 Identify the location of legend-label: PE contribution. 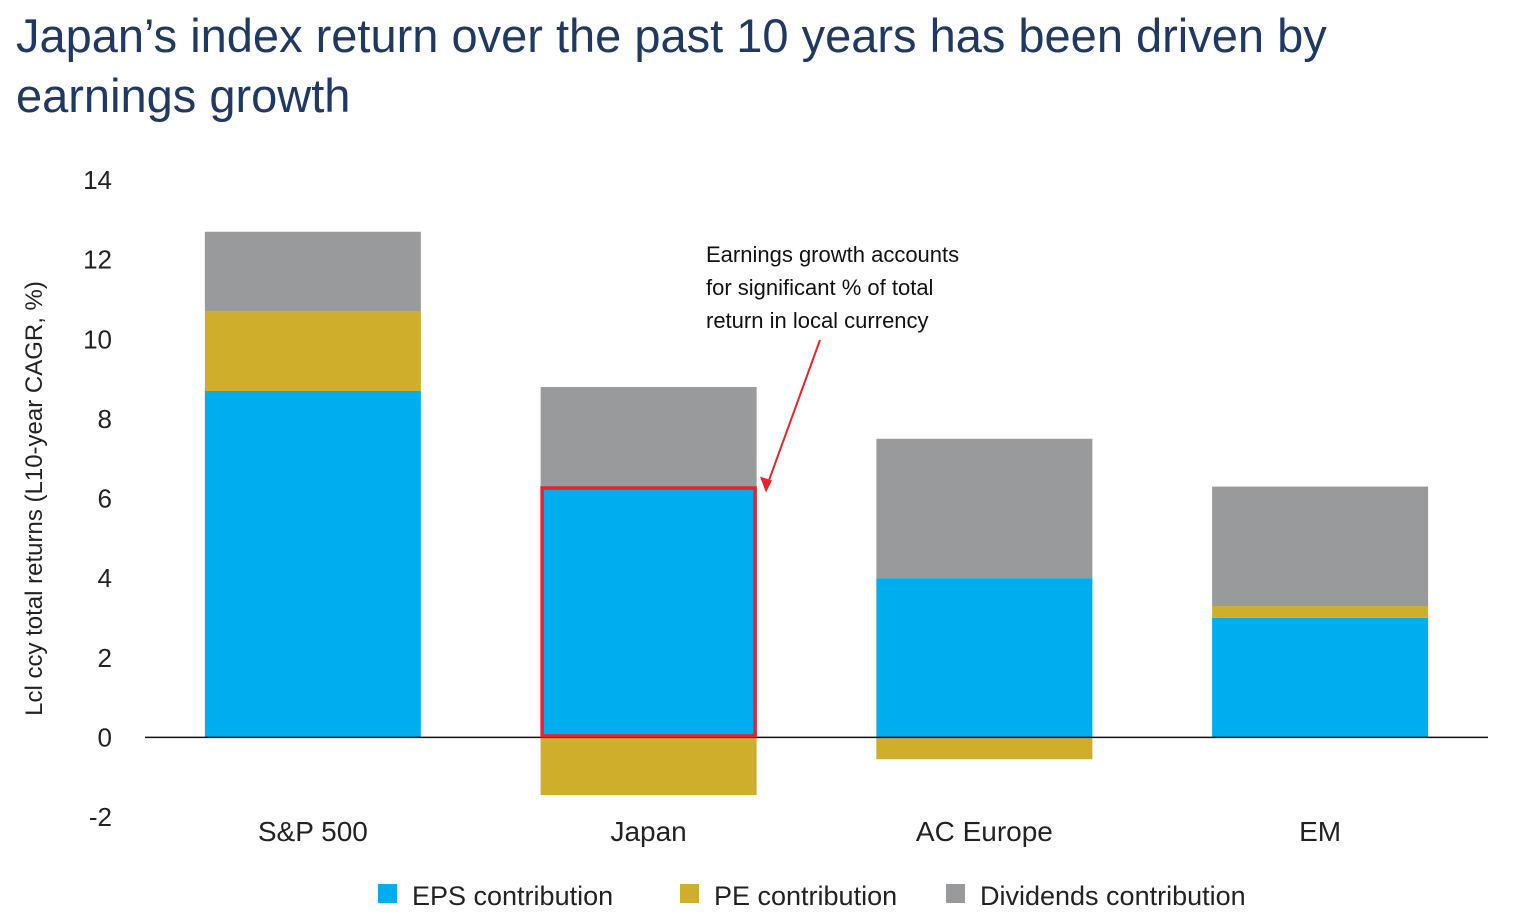
(805, 896).